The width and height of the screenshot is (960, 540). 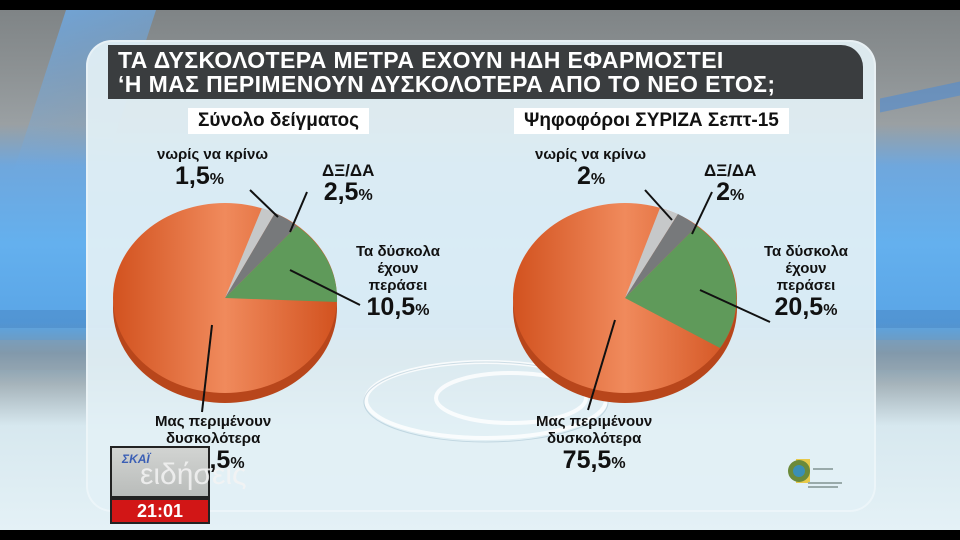 What do you see at coordinates (348, 183) in the screenshot?
I see `left-label-dk: ΔΞ/ΔΑ 2,5%` at bounding box center [348, 183].